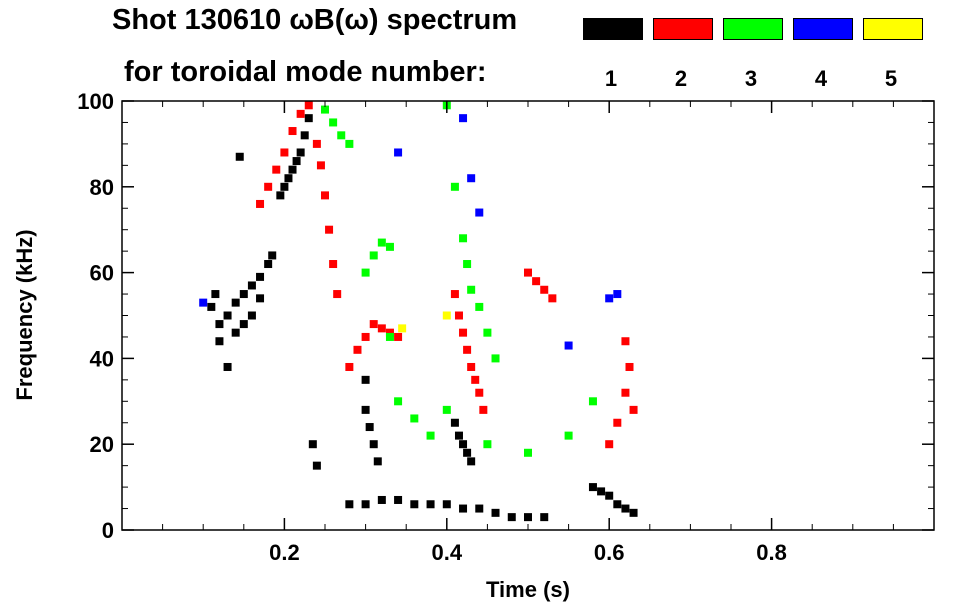  I want to click on legend-mode-number: 3, so click(751, 78).